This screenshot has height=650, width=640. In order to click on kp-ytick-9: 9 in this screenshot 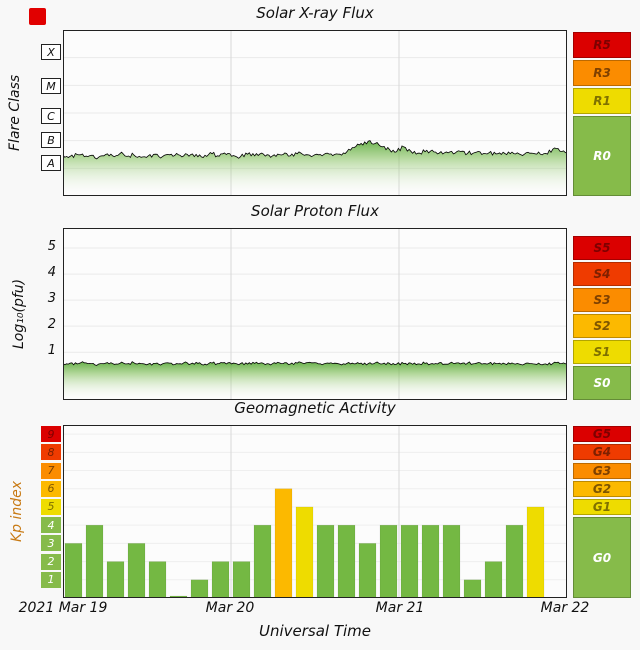, I will do `click(51, 434)`.